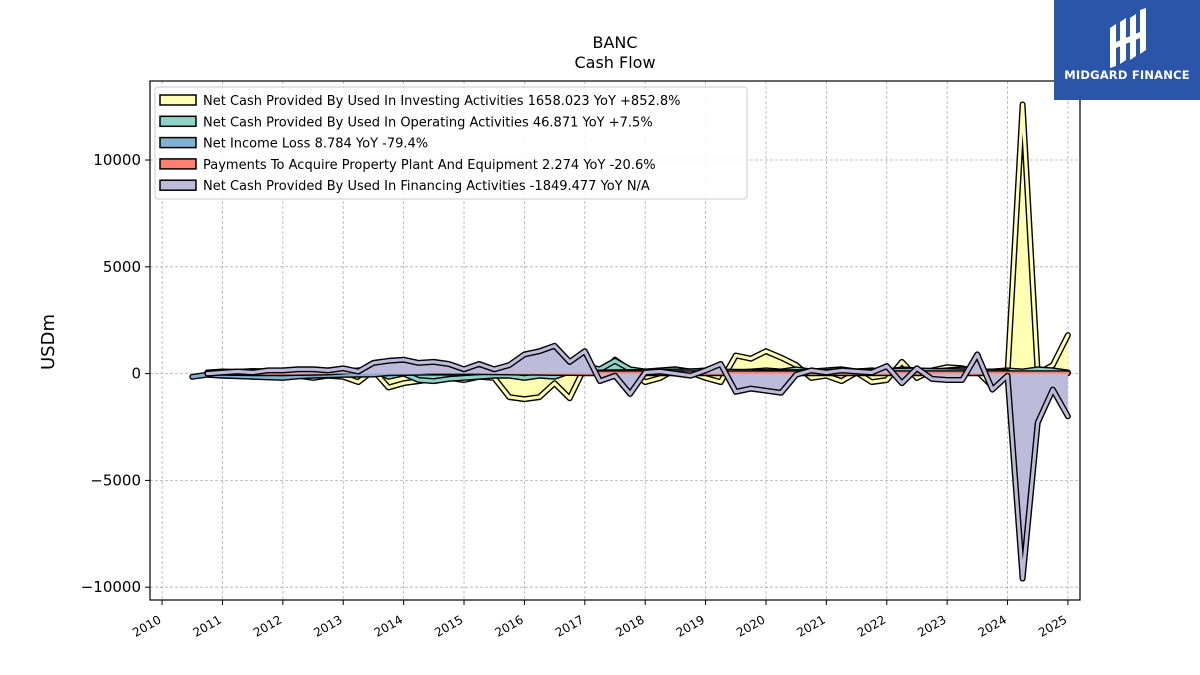 This screenshot has height=675, width=1200. Describe the element at coordinates (267, 625) in the screenshot. I see `x-tick-label: 2012` at that location.